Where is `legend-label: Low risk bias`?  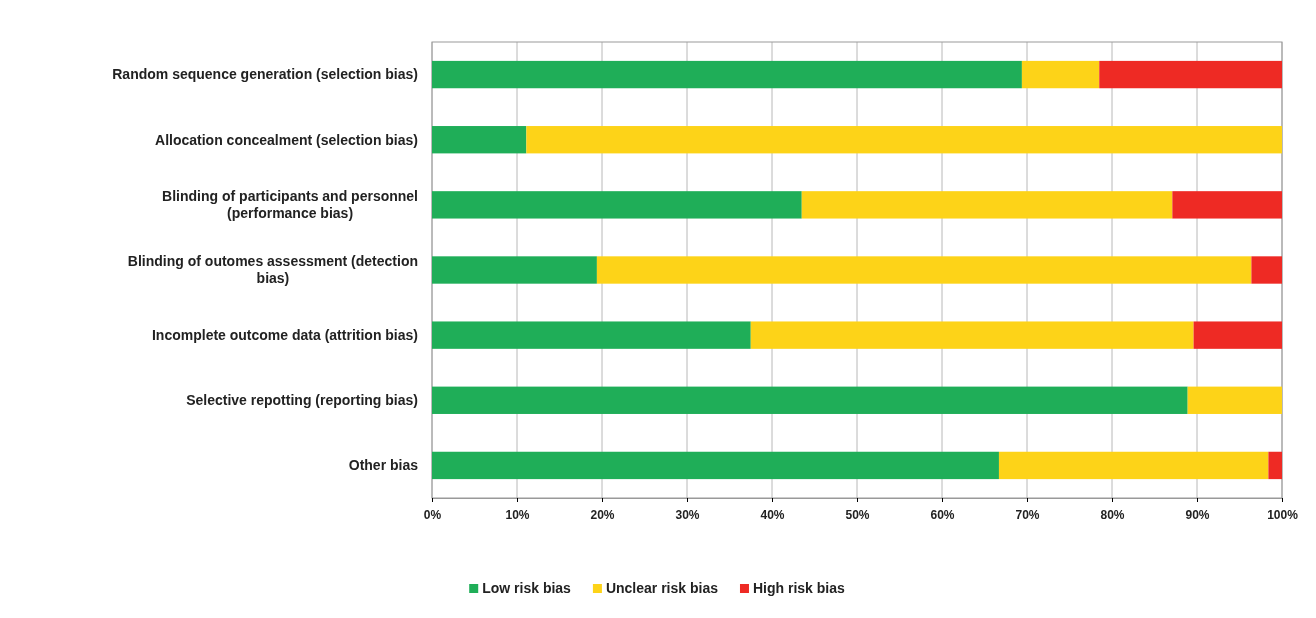 legend-label: Low risk bias is located at coordinates (527, 588).